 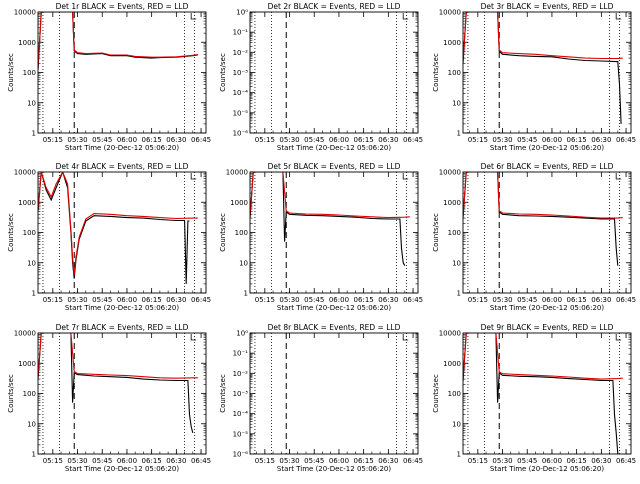 I want to click on panel-2-xtick-label: 06:30, so click(x=388, y=140).